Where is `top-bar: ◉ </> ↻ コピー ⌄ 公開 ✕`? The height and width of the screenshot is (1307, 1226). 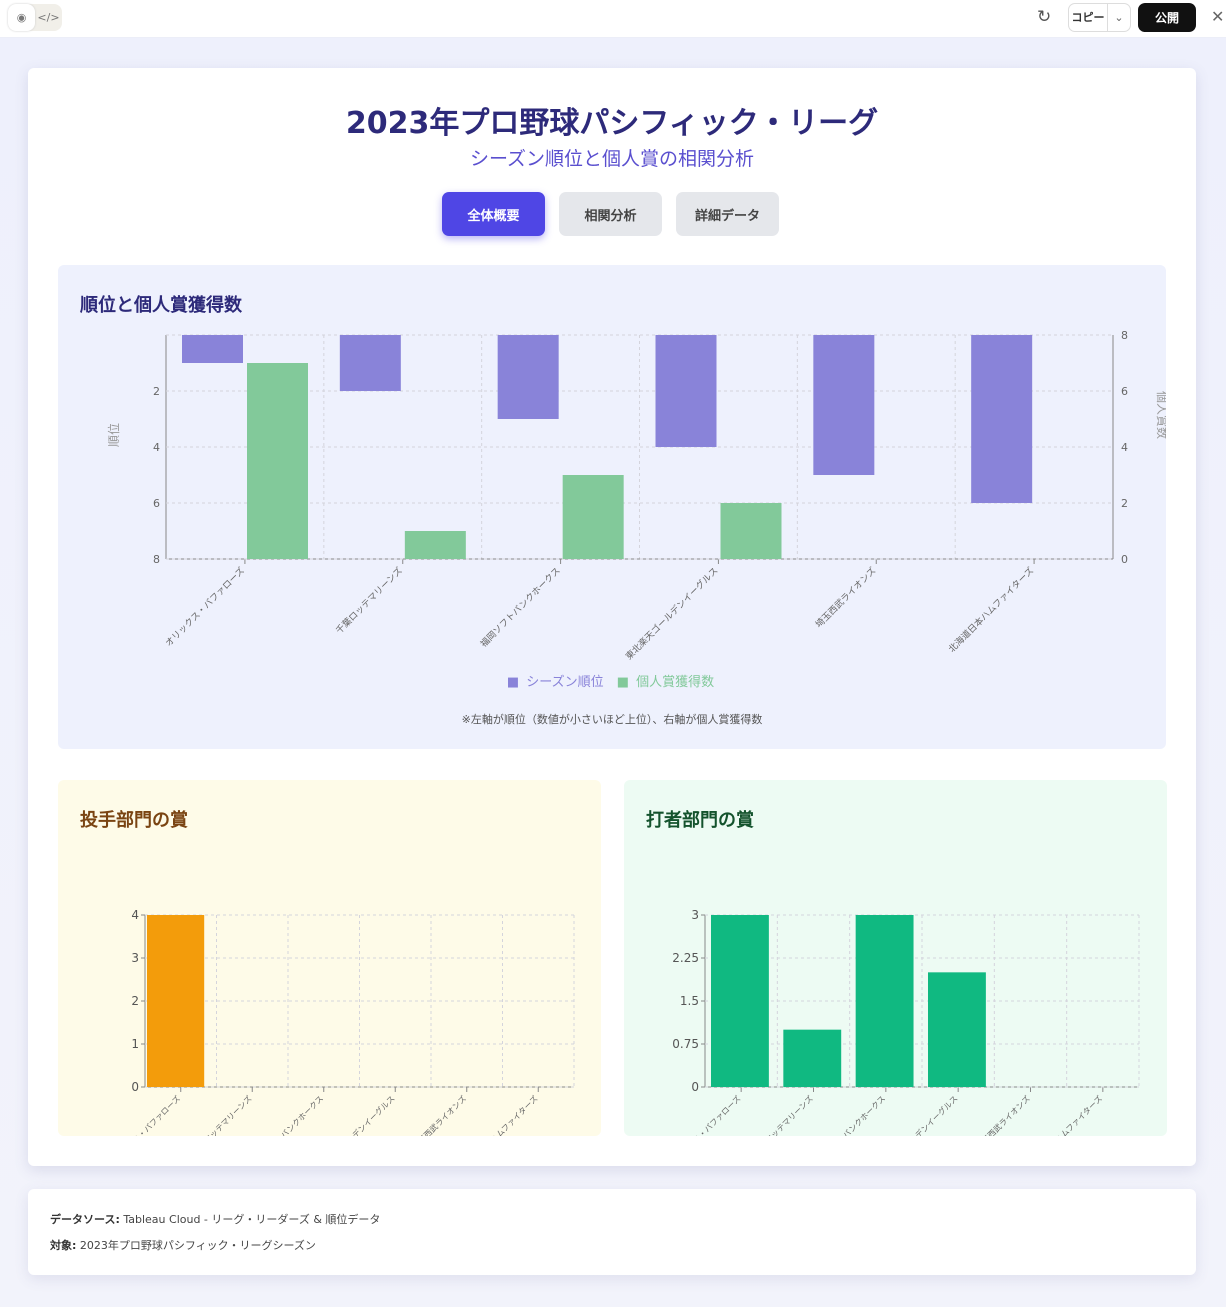 top-bar: ◉ </> ↻ コピー ⌄ 公開 ✕ is located at coordinates (613, 19).